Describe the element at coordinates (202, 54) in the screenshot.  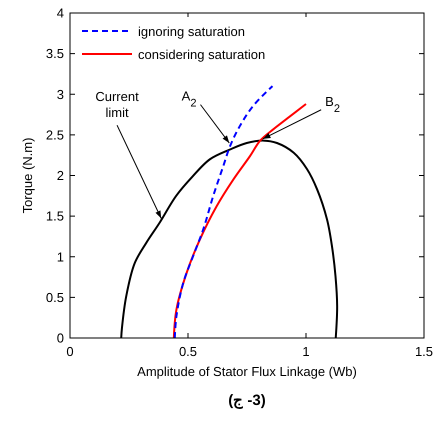
I see `legend-label: considering saturation` at that location.